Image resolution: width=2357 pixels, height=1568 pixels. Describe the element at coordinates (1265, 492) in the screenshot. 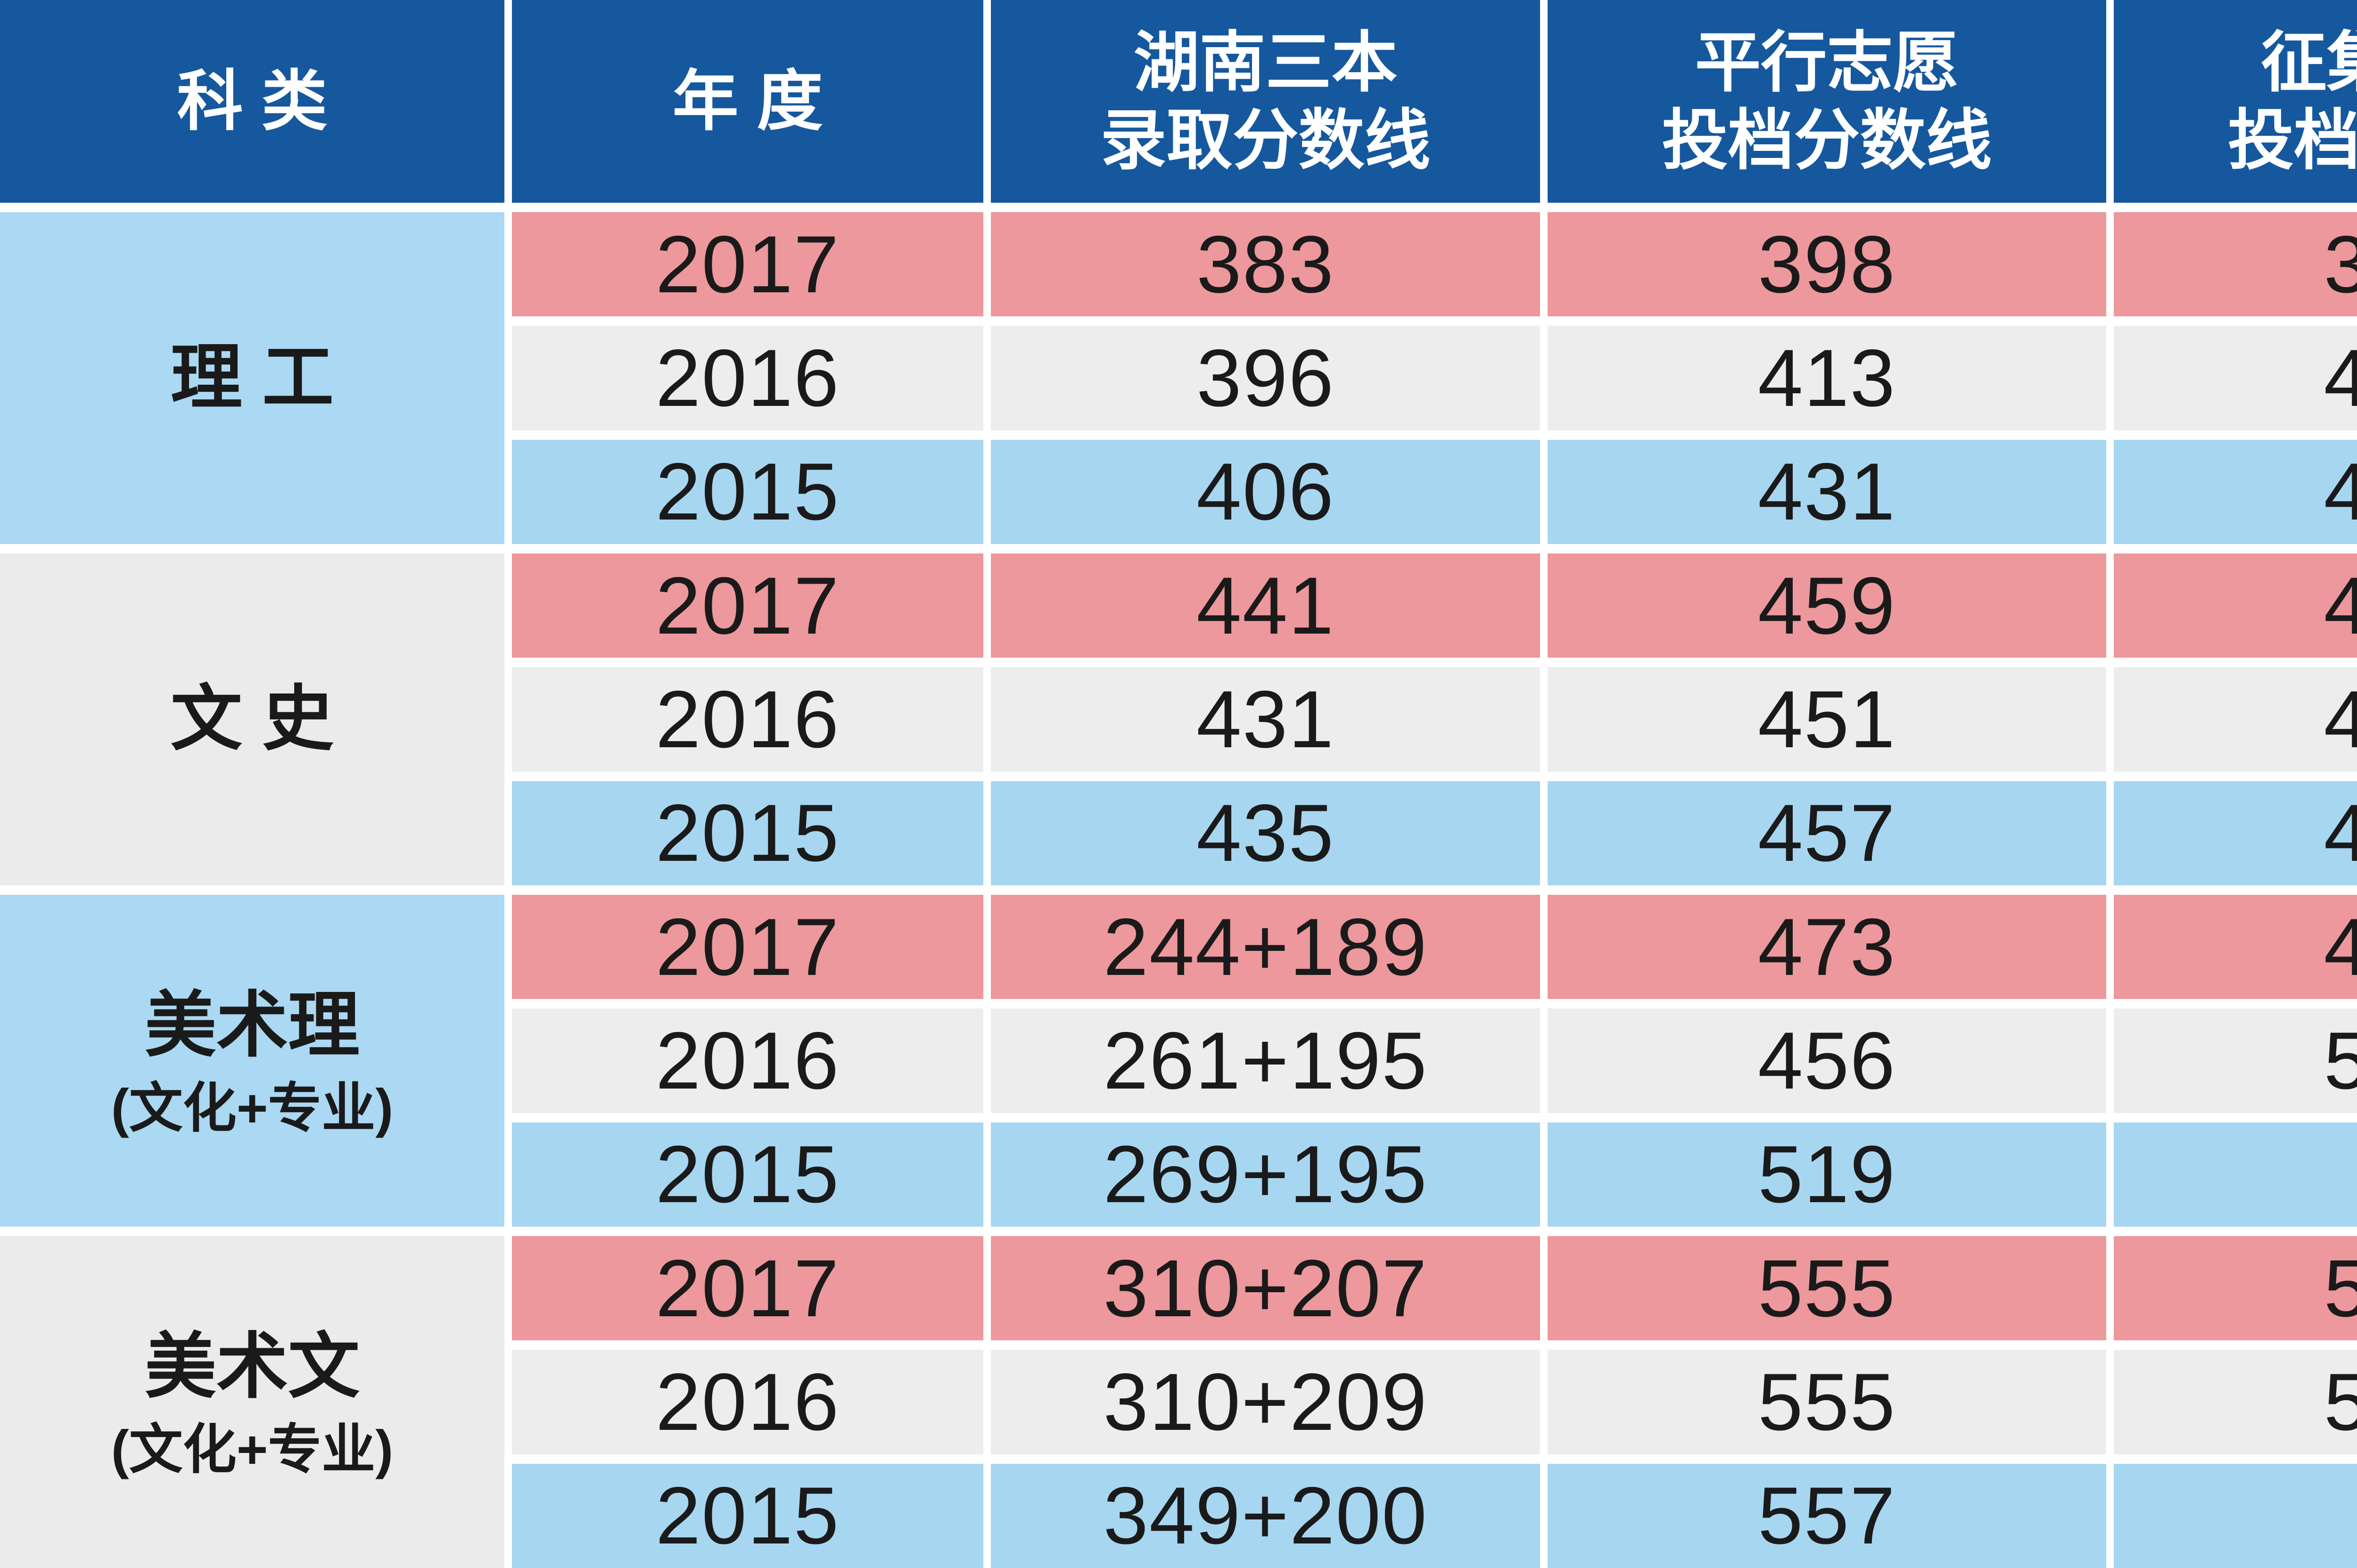

I see `score-cell-hunan: 406` at that location.